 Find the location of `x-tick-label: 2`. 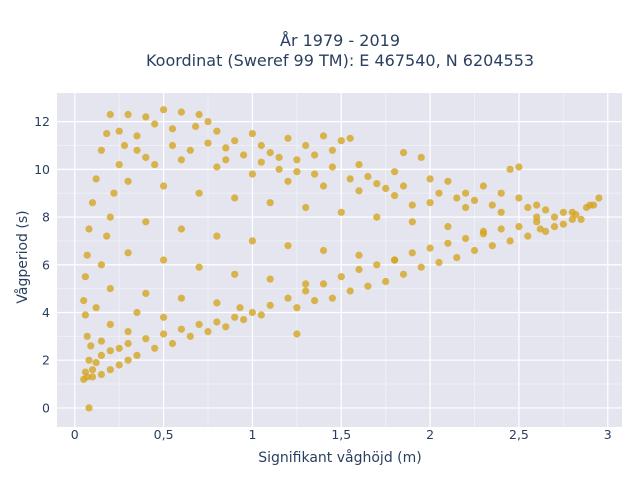

x-tick-label: 2 is located at coordinates (430, 434).